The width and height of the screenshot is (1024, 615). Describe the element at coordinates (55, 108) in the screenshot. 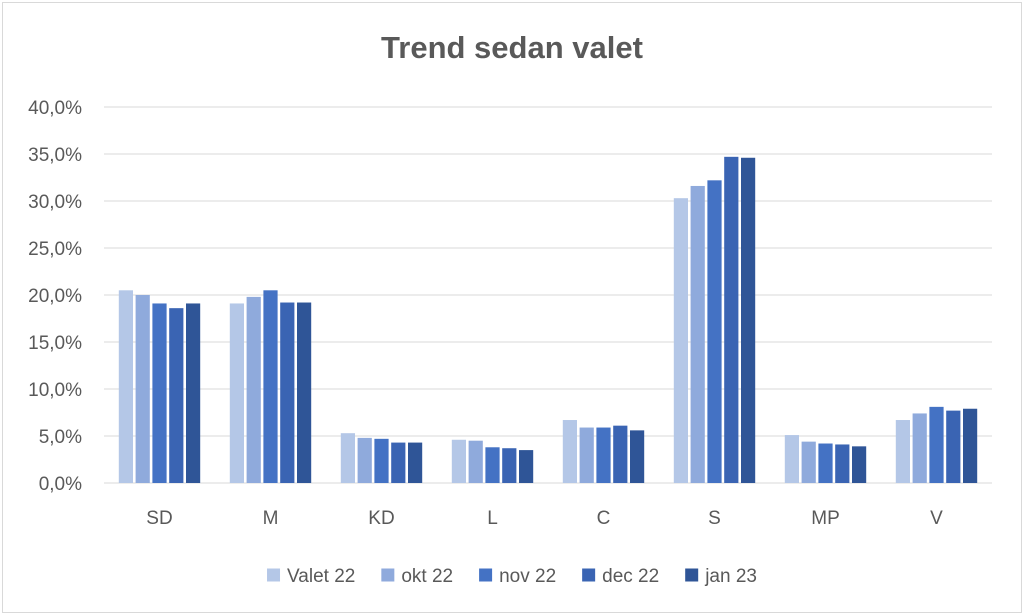

I see `y-tick-label: 40,0%` at that location.